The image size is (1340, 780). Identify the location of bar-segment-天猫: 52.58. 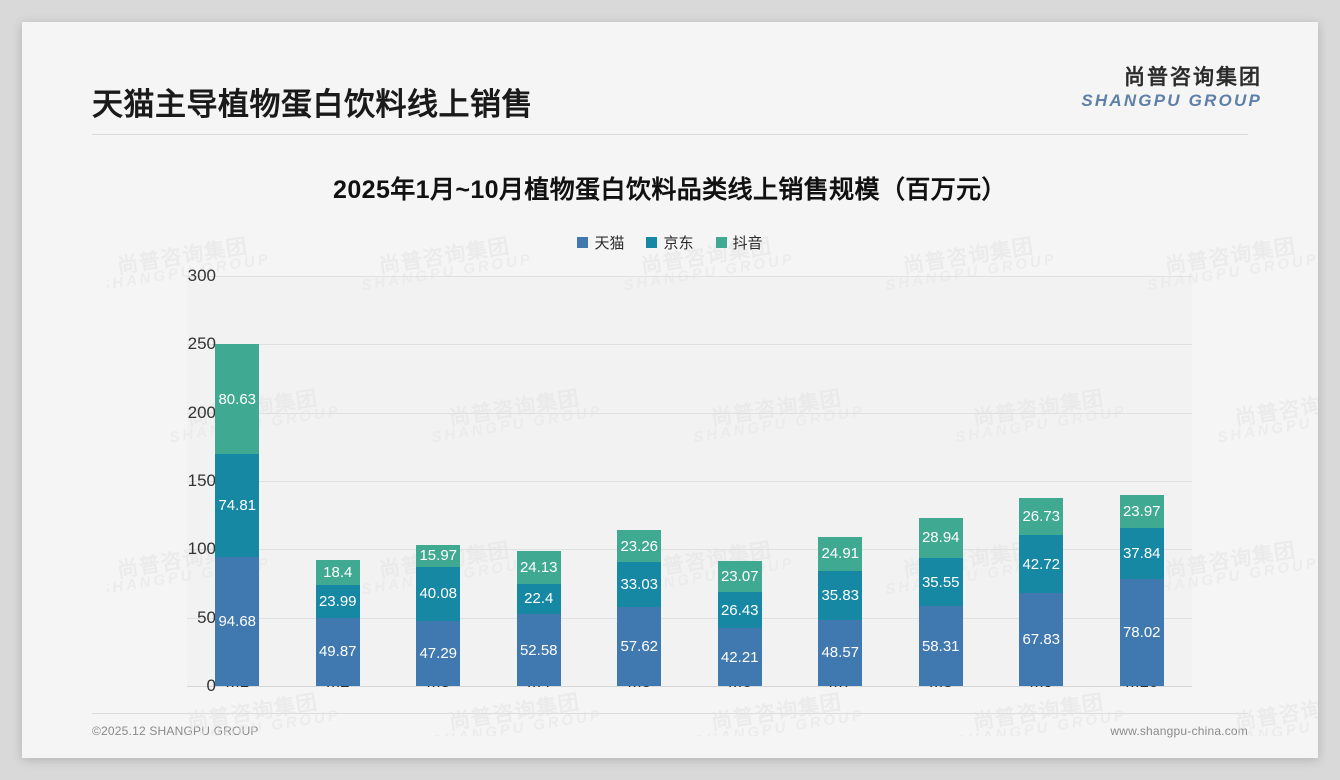
(538, 650).